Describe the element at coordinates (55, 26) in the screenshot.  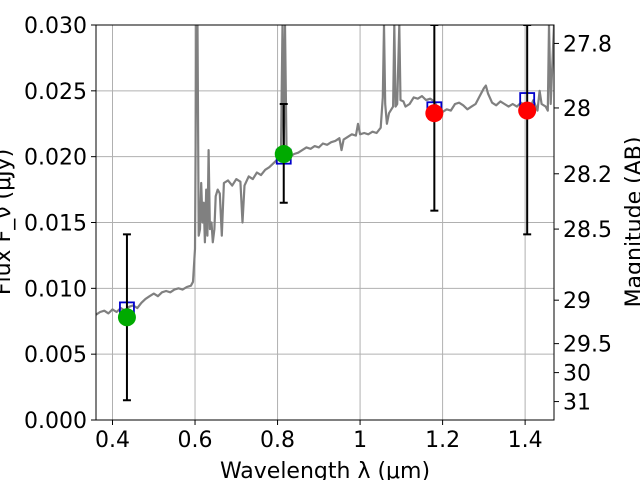
I see `y-tick-label: 0.030` at that location.